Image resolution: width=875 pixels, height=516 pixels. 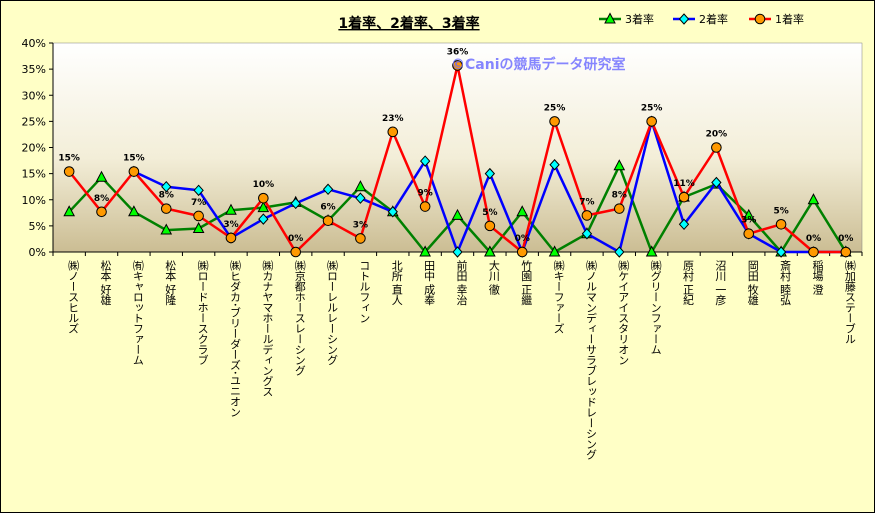 What do you see at coordinates (34, 69) in the screenshot?
I see `y-tick-label: 35%` at bounding box center [34, 69].